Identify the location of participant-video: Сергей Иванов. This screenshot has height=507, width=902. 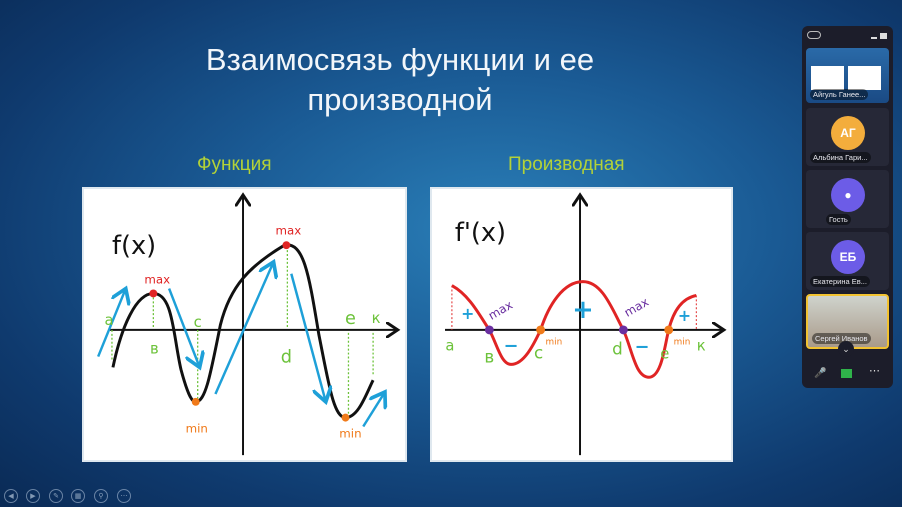
(847, 321).